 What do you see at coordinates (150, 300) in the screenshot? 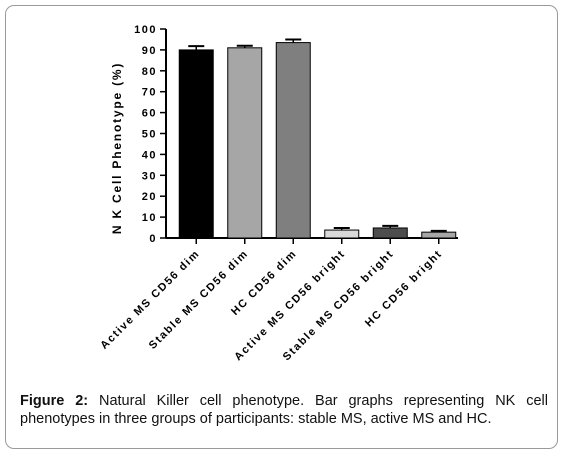
I see `x-tick-label: Active MS CD56 dim` at bounding box center [150, 300].